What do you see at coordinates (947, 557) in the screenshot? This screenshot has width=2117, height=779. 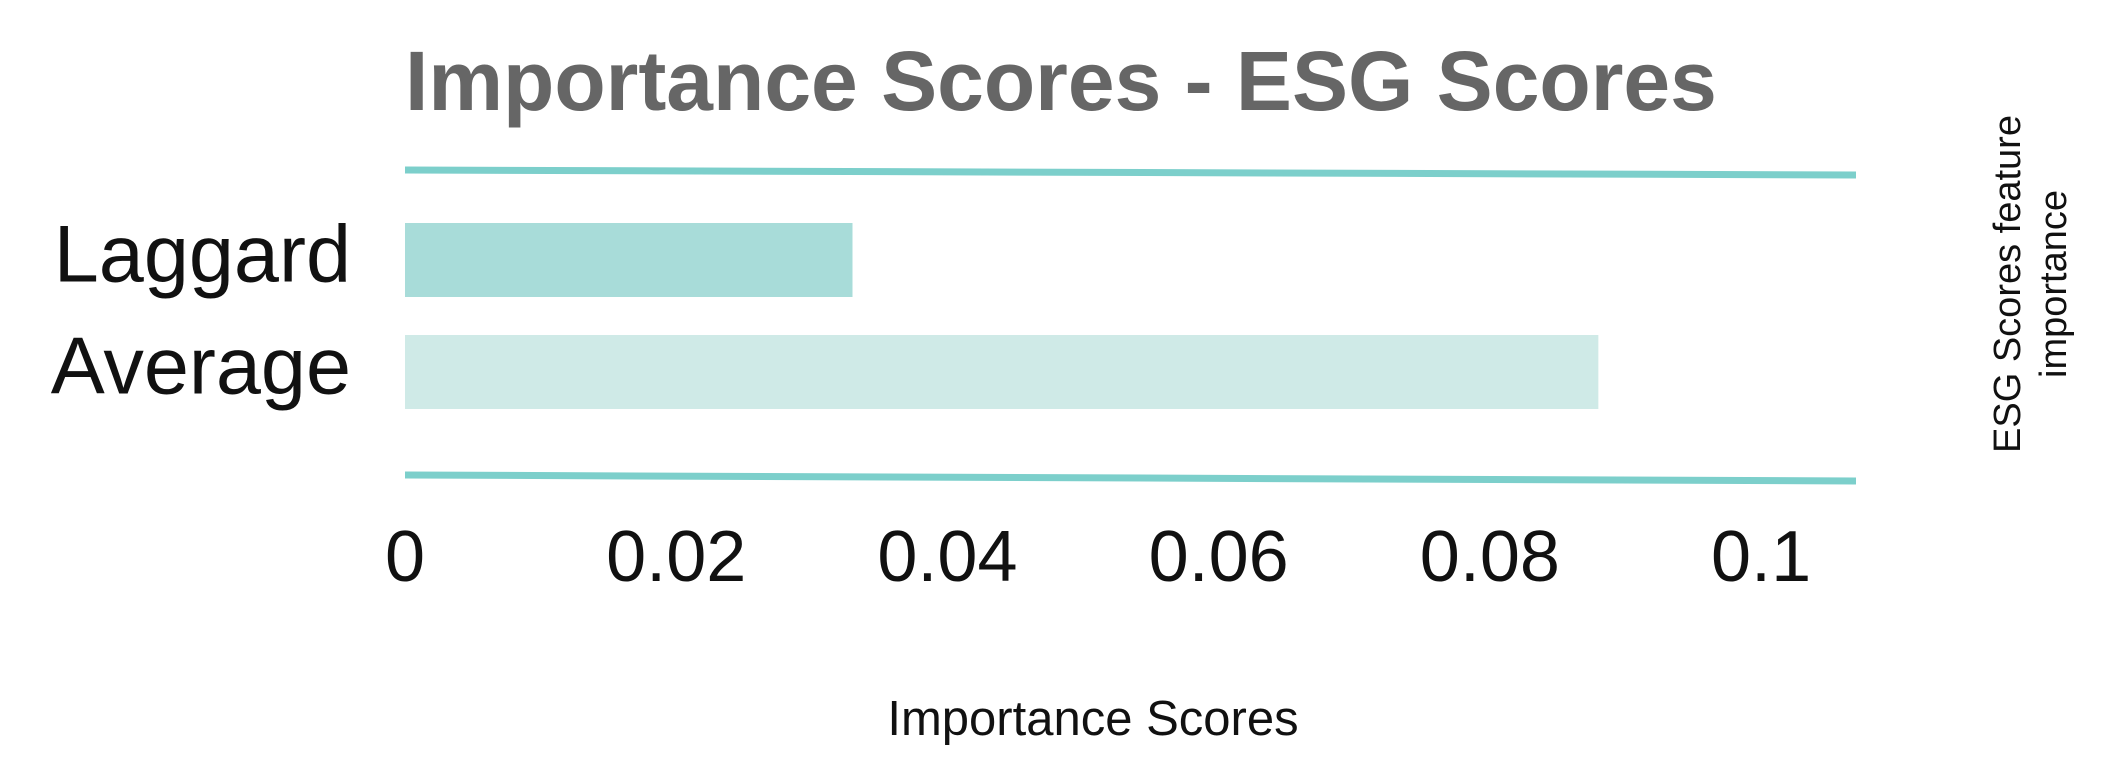 I see `x-tick-label: 0.04` at bounding box center [947, 557].